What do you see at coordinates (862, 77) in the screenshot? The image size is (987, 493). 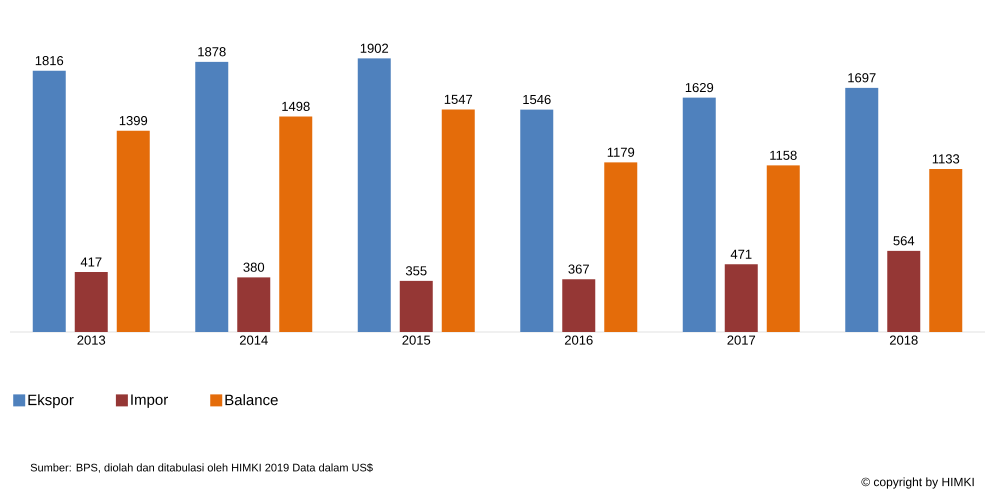 I see `data-label: 1697` at bounding box center [862, 77].